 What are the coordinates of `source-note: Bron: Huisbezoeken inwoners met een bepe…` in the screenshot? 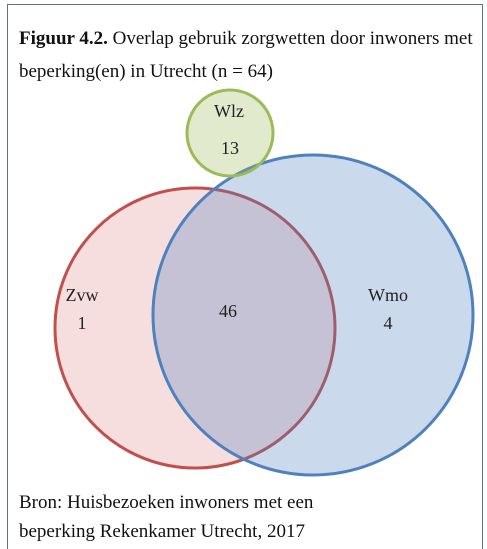 It's located at (166, 517).